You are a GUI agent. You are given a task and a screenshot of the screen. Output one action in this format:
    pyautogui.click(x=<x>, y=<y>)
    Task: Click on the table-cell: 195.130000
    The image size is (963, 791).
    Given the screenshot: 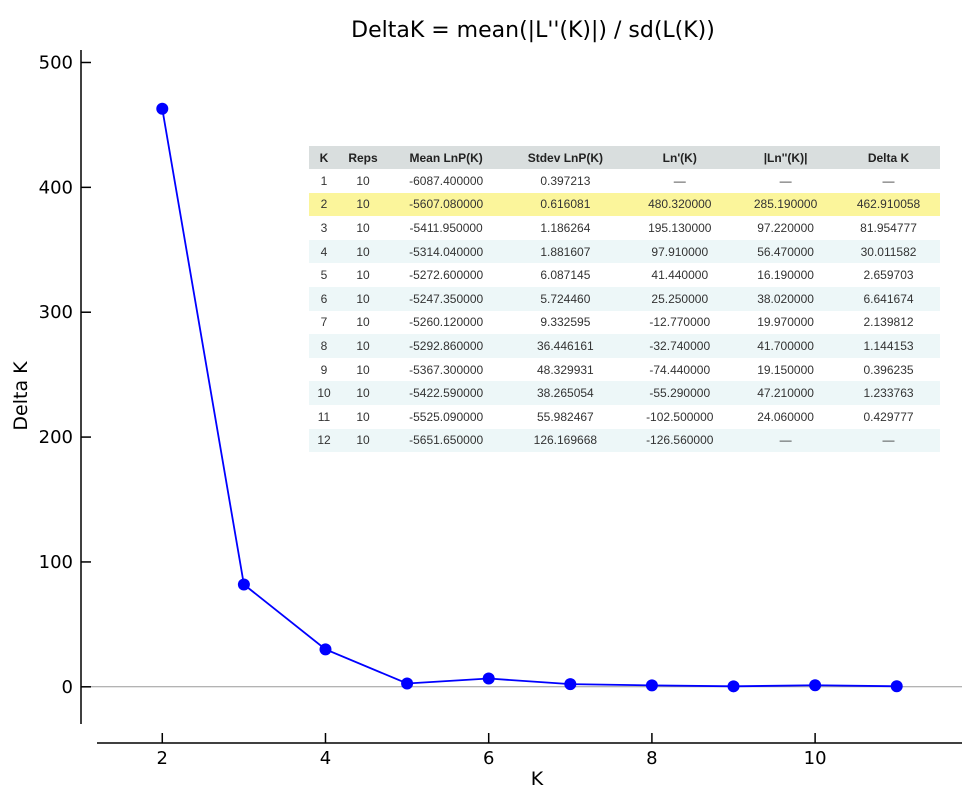 What is the action you would take?
    pyautogui.click(x=680, y=227)
    